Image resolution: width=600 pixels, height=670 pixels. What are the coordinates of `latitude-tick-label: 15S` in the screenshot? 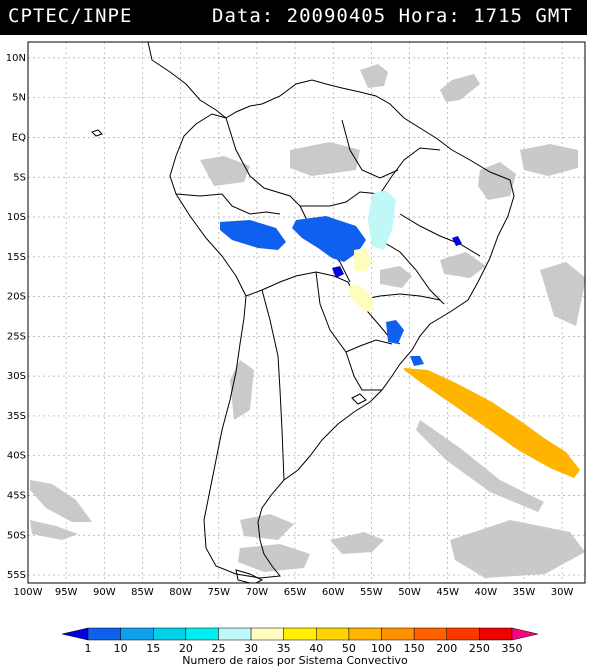 It's located at (16, 257).